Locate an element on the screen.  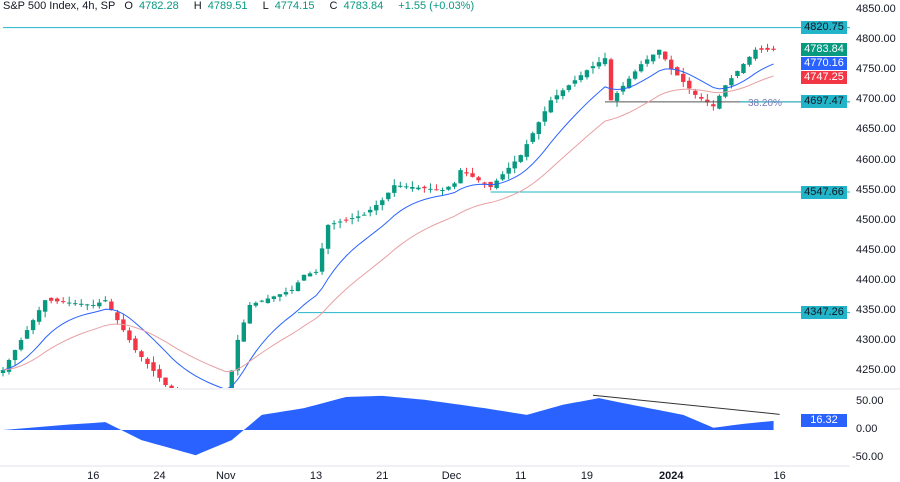
price-tag: 4783.84 is located at coordinates (824, 50).